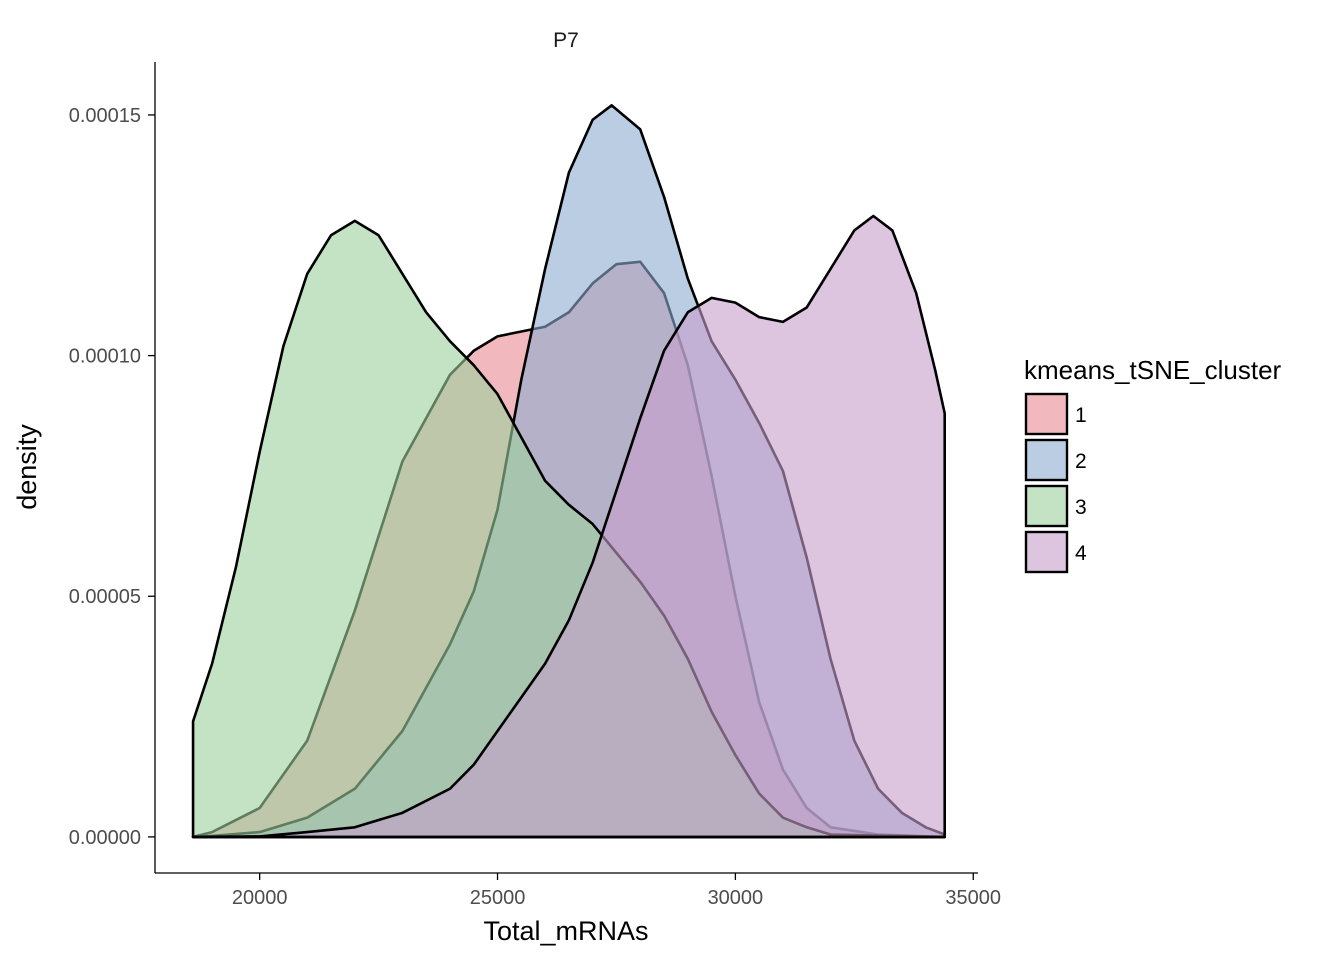 This screenshot has width=1344, height=960. I want to click on legend-title: kmeans_tSNE_cluster, so click(1153, 370).